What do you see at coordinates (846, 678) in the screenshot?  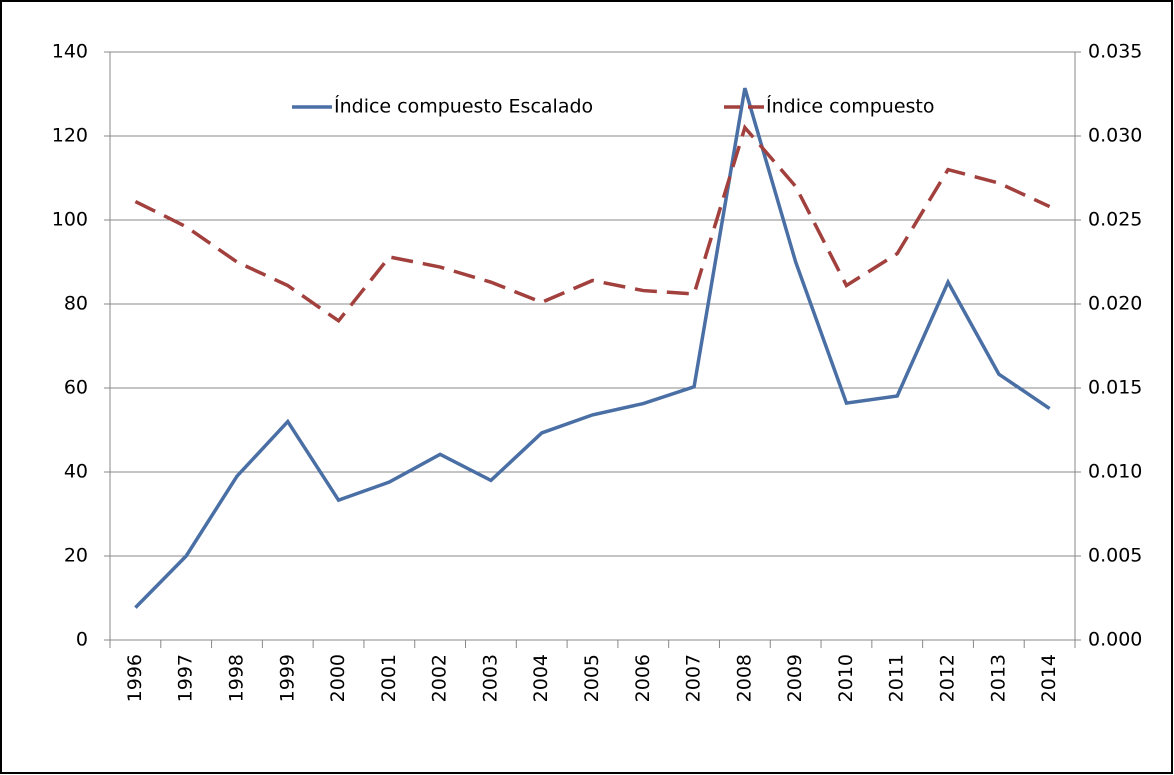 I see `x-tick-label: 2010` at bounding box center [846, 678].